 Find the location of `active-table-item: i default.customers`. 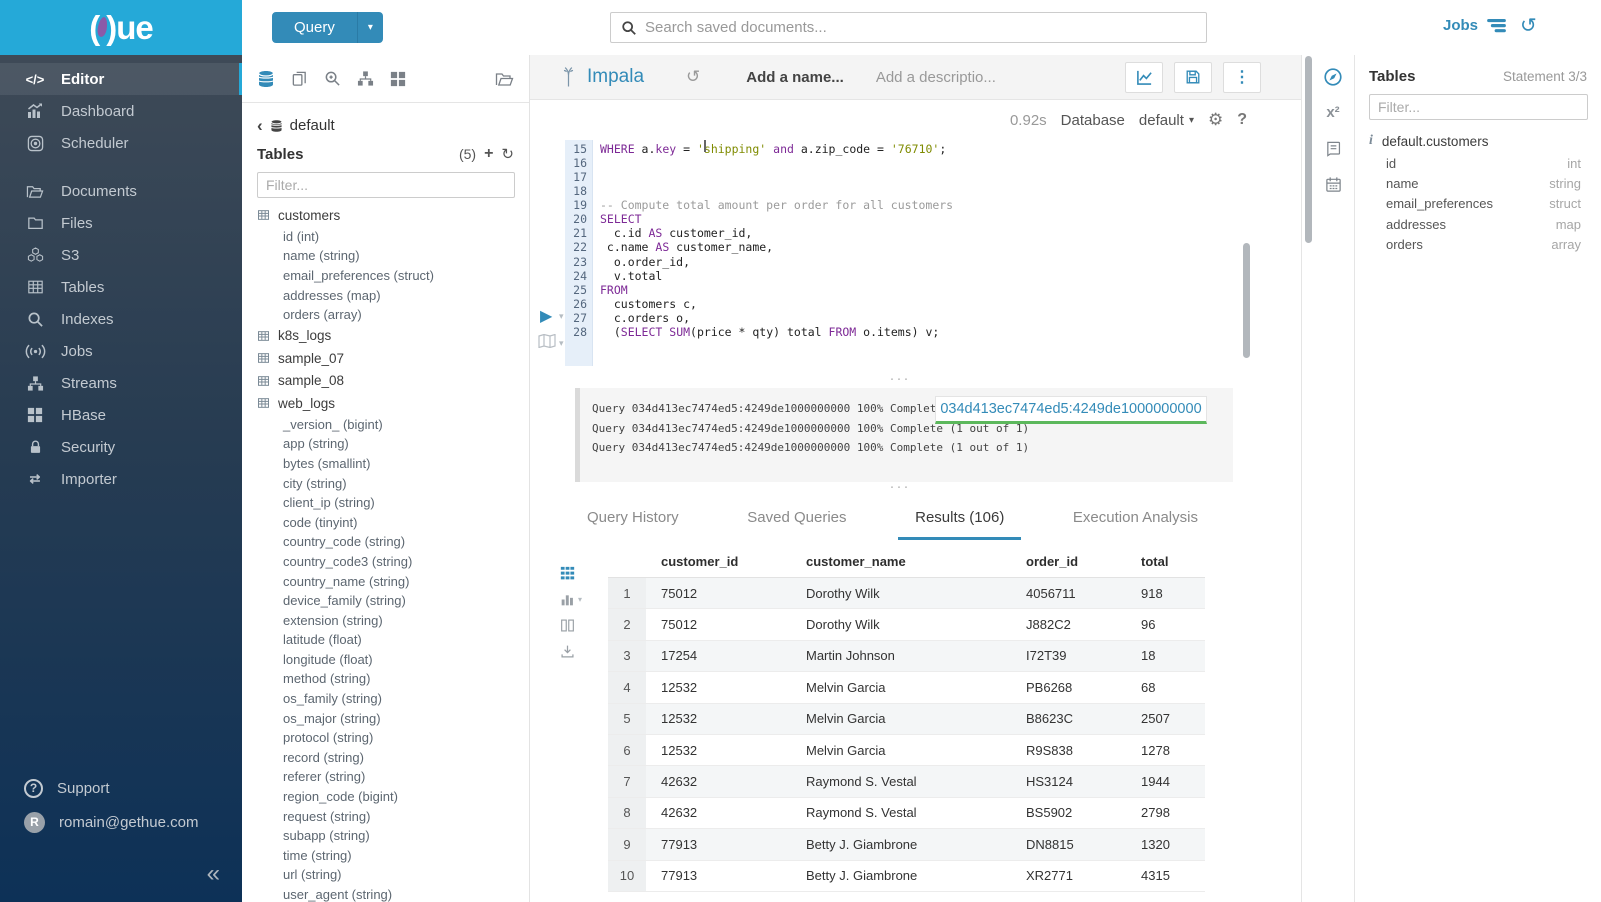

active-table-item: i default.customers is located at coordinates (1478, 136).